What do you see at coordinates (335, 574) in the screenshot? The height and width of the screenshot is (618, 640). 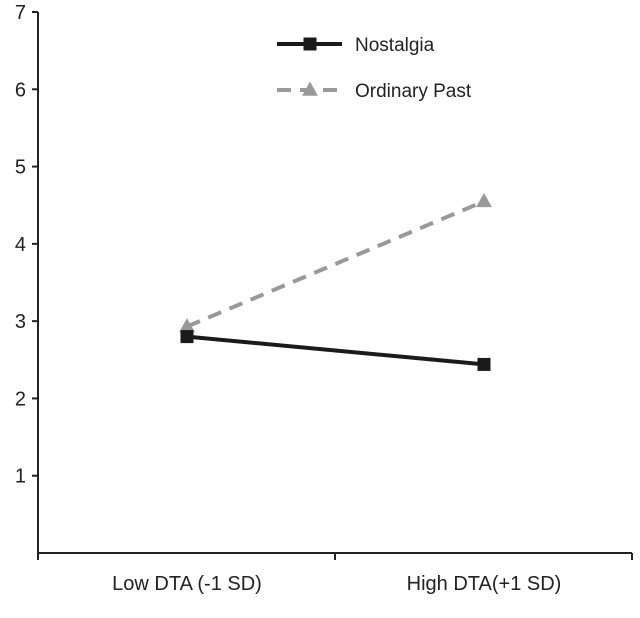 I see `x-ticks: Low DTA (-1 SD) High DTA(+1 SD)` at bounding box center [335, 574].